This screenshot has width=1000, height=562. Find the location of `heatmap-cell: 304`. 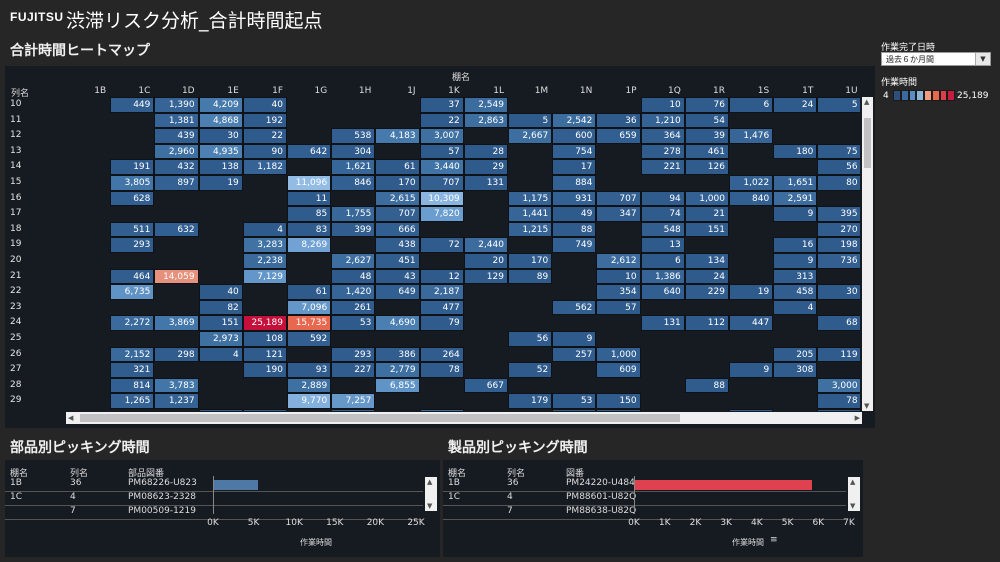

heatmap-cell: 304 is located at coordinates (353, 151).